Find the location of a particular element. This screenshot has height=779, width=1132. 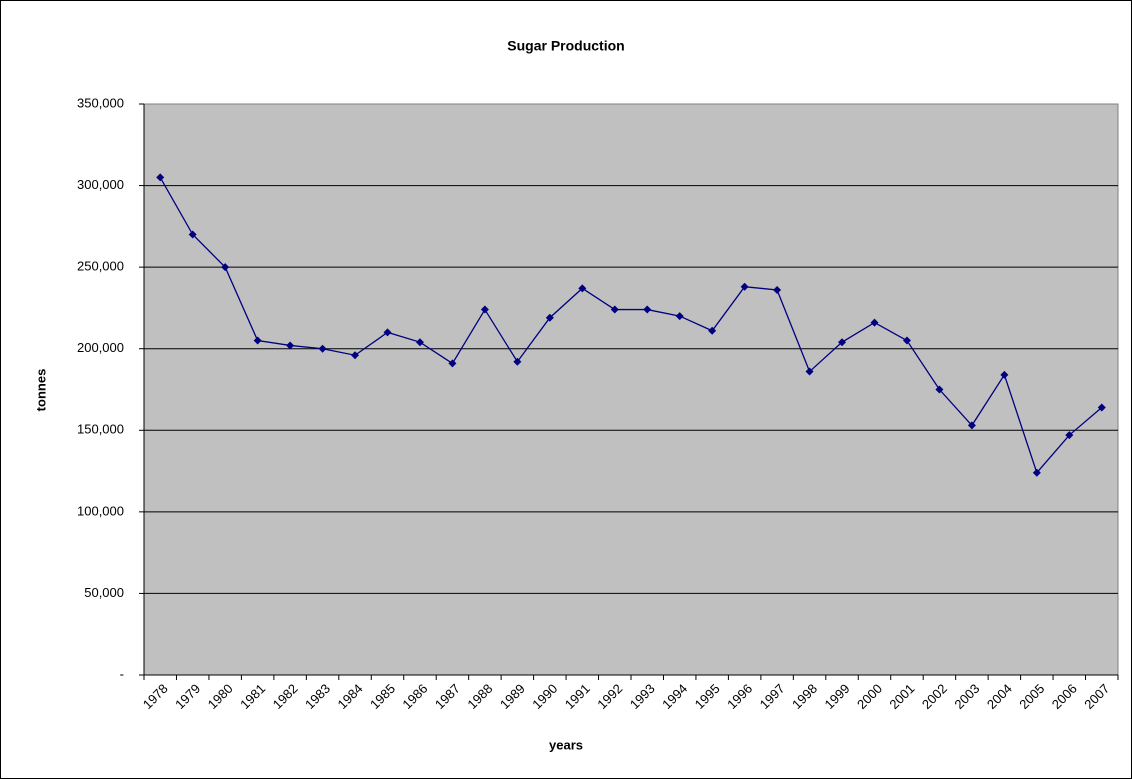

y-tick-label: 50,000 is located at coordinates (104, 592).